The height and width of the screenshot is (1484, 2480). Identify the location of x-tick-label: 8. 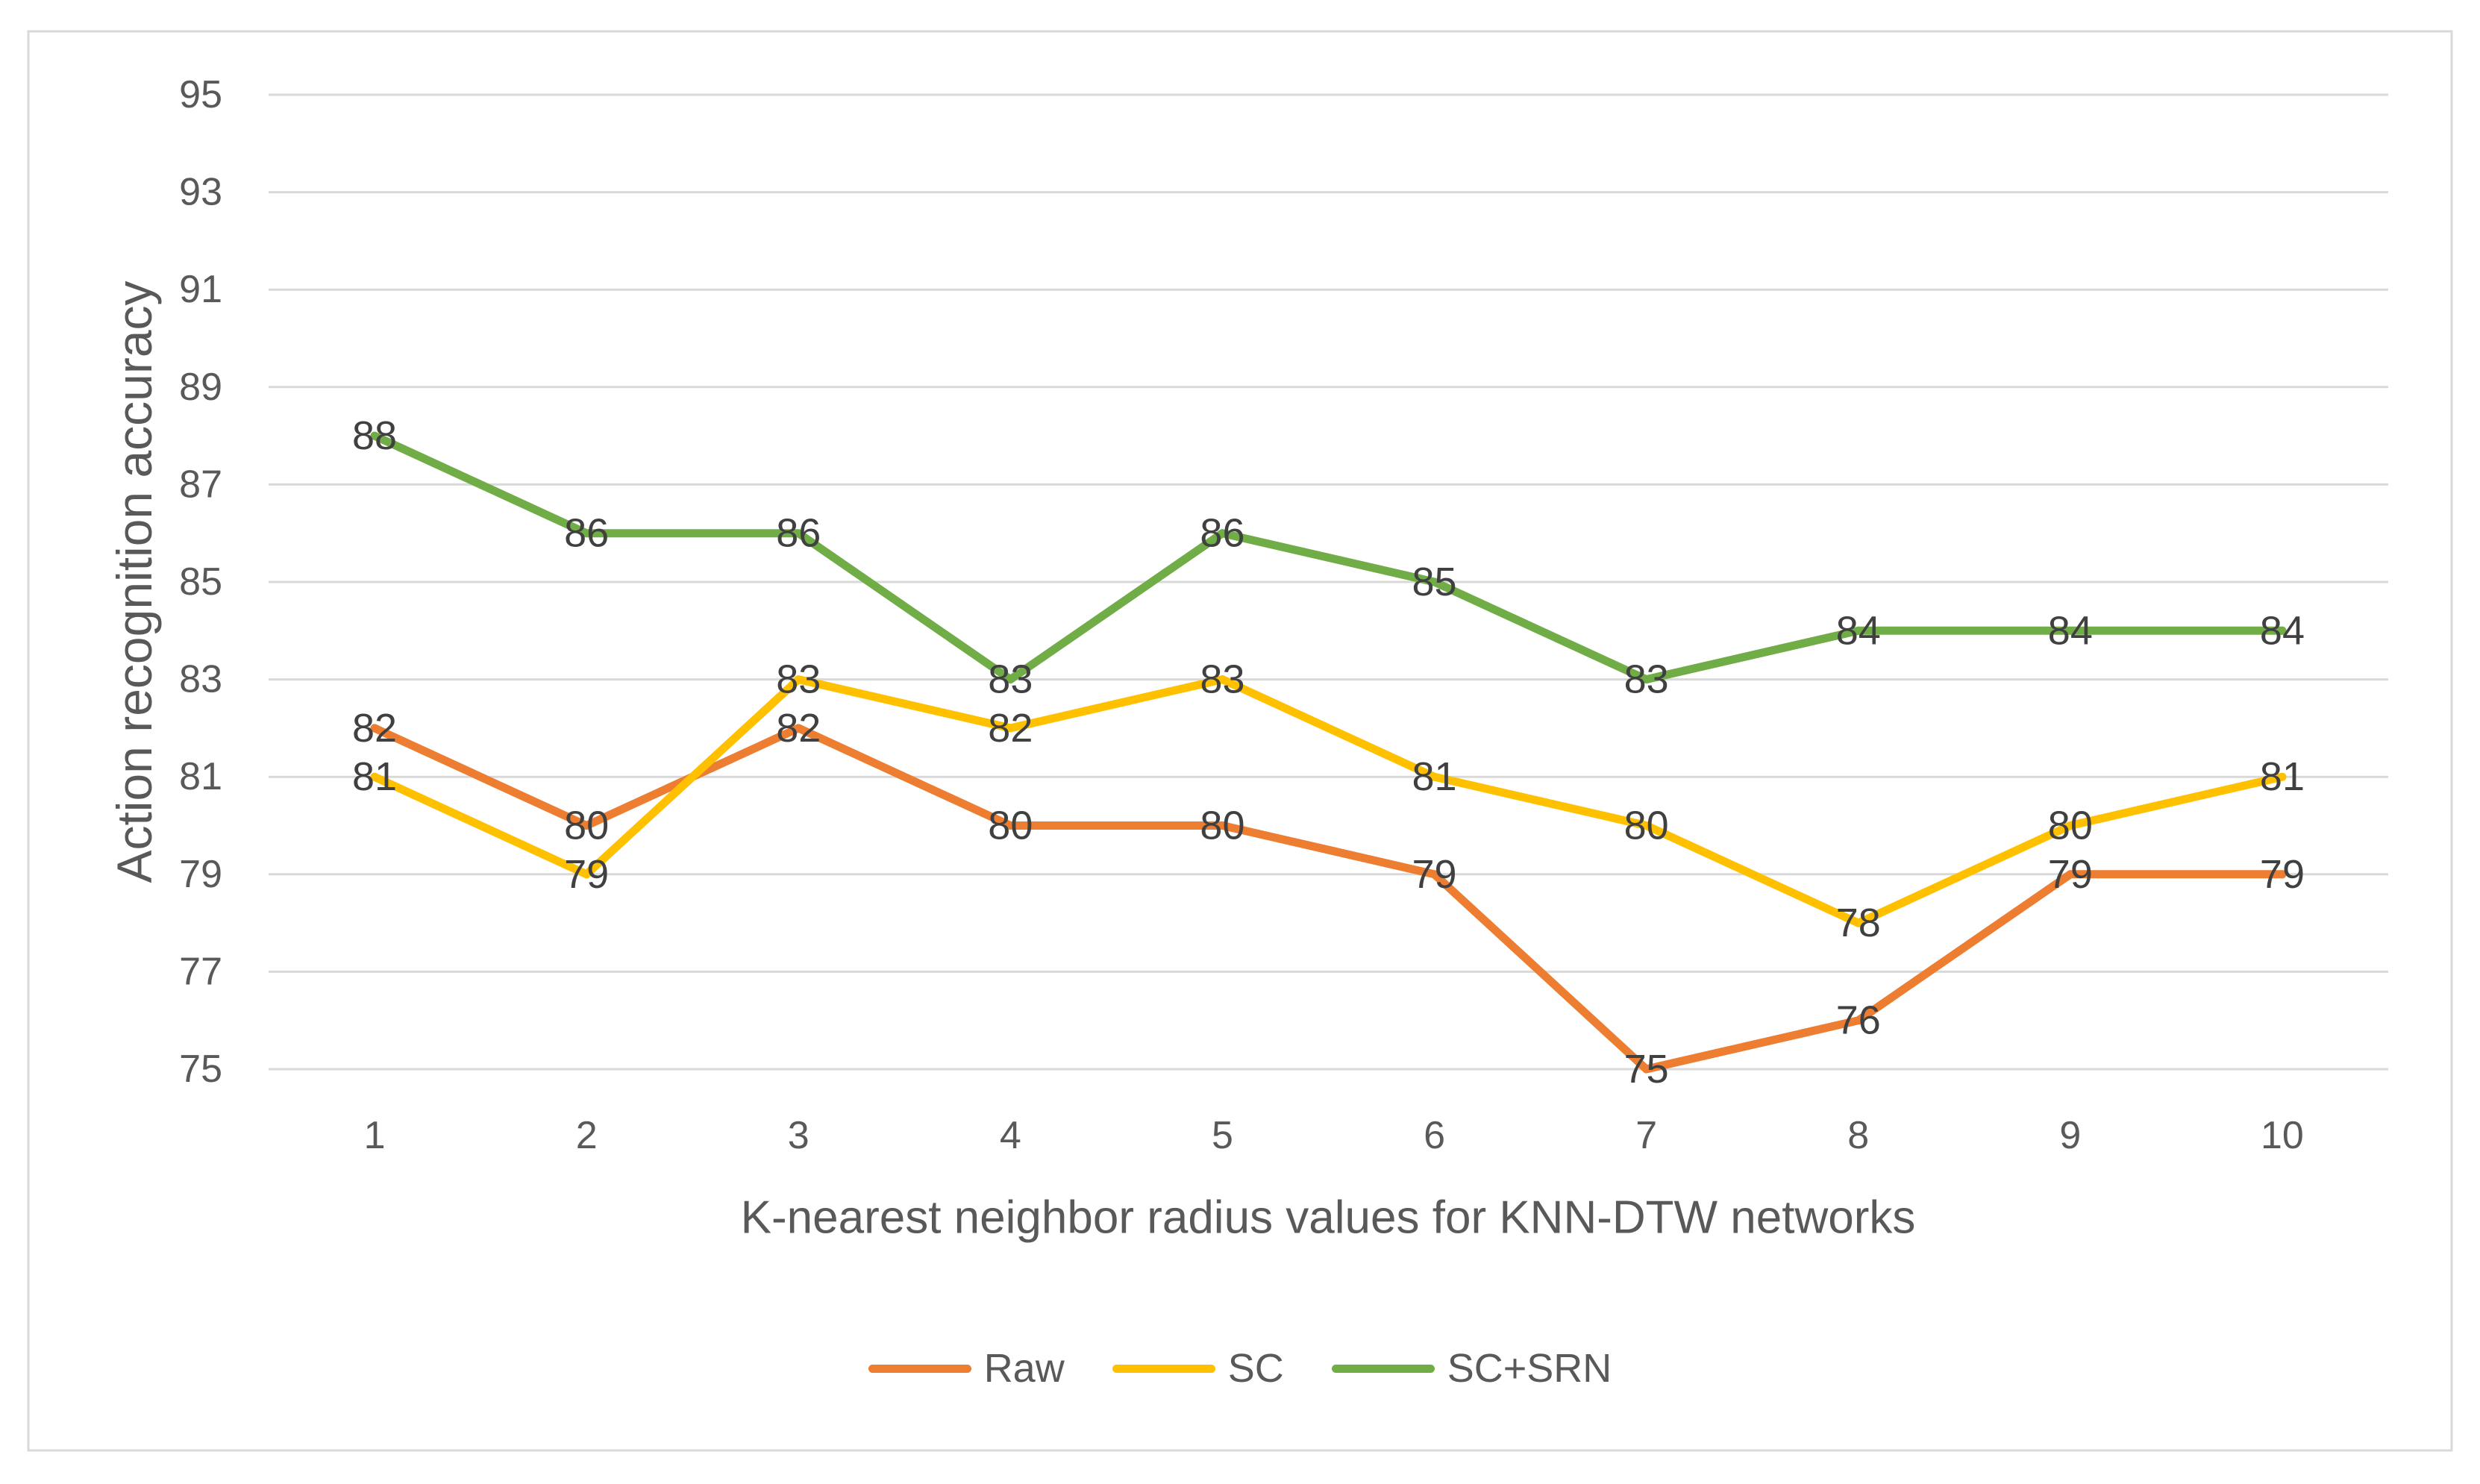
(1858, 1135).